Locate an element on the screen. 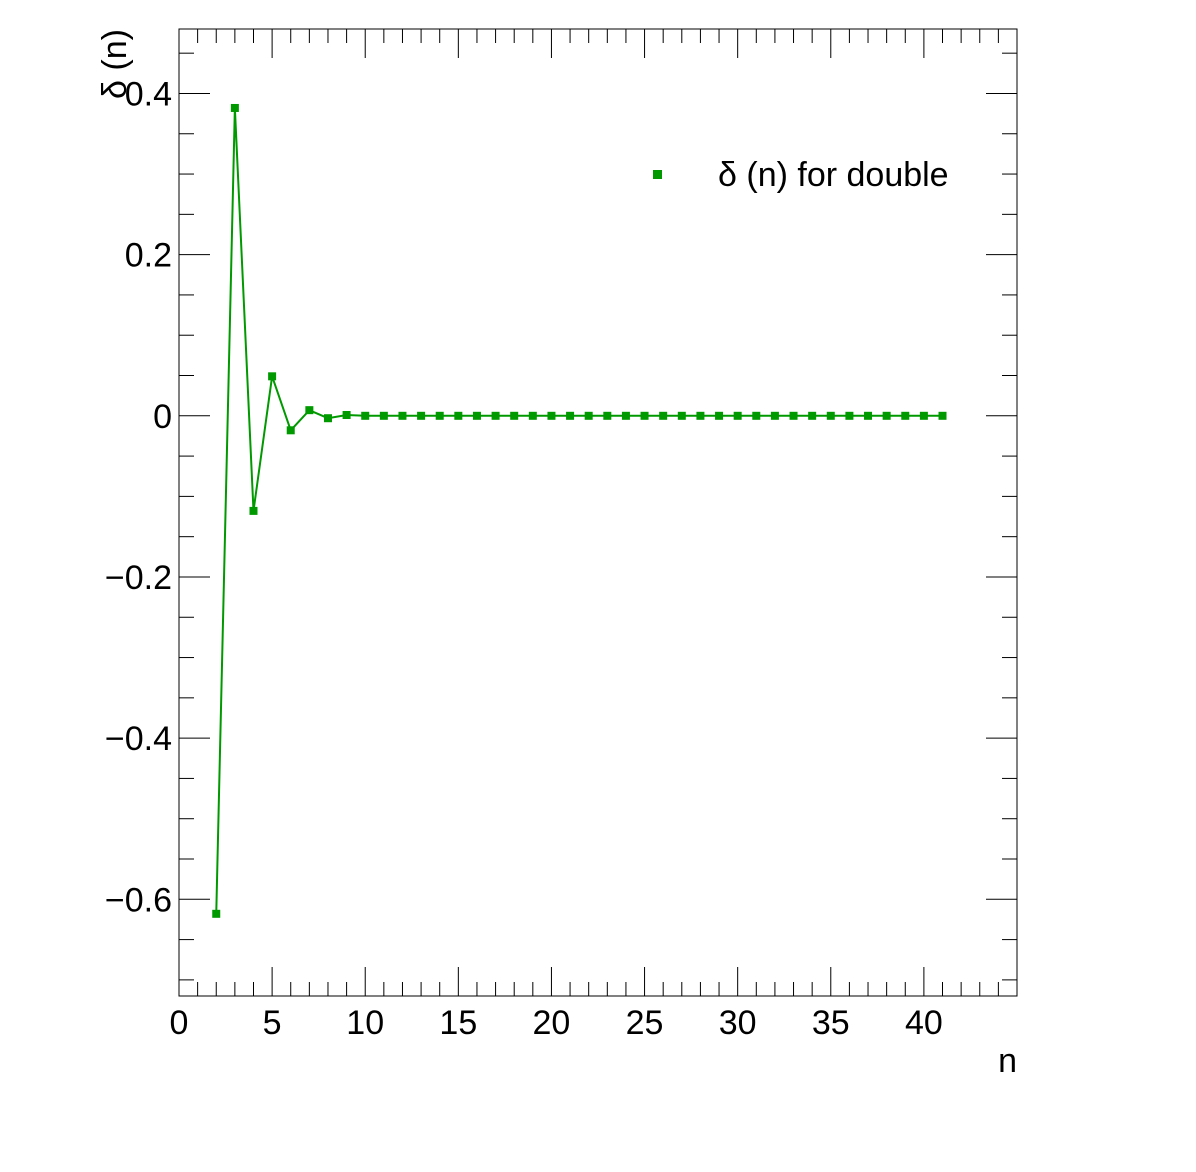  y-tick-label: −0.2 is located at coordinates (138, 578).